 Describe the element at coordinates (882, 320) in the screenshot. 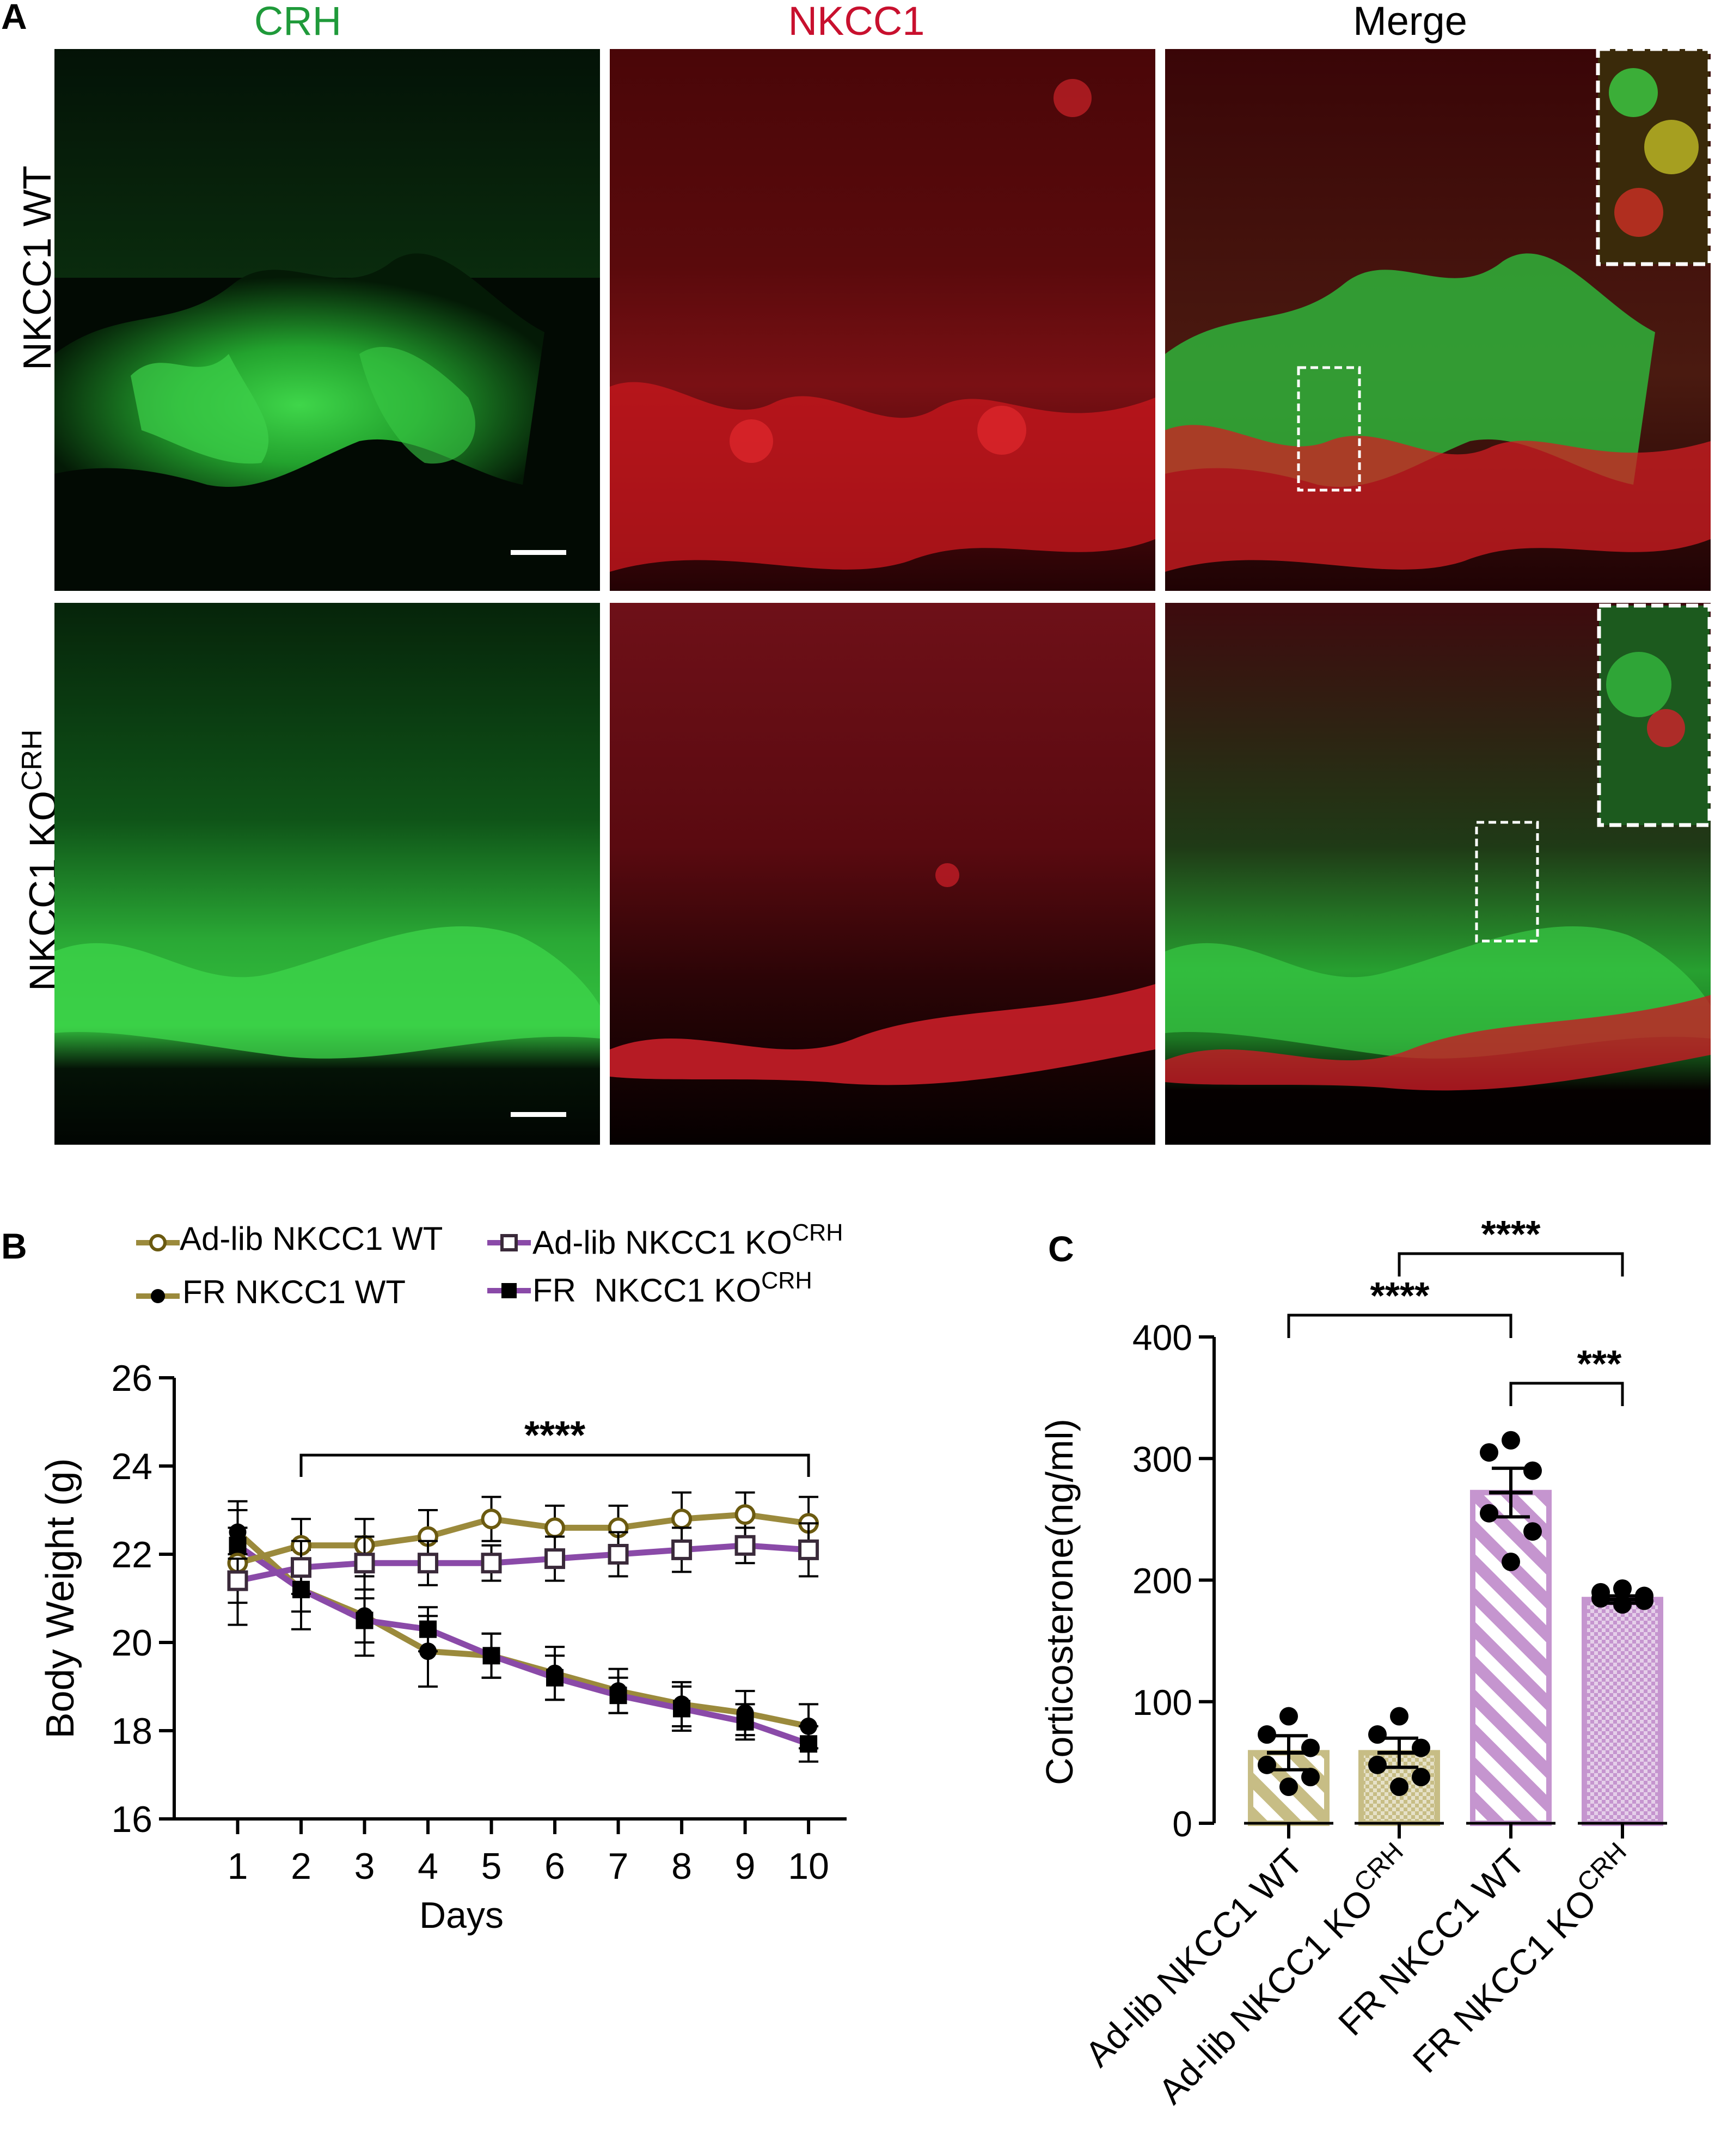

I see `micrograph-nkcc1-wt` at that location.